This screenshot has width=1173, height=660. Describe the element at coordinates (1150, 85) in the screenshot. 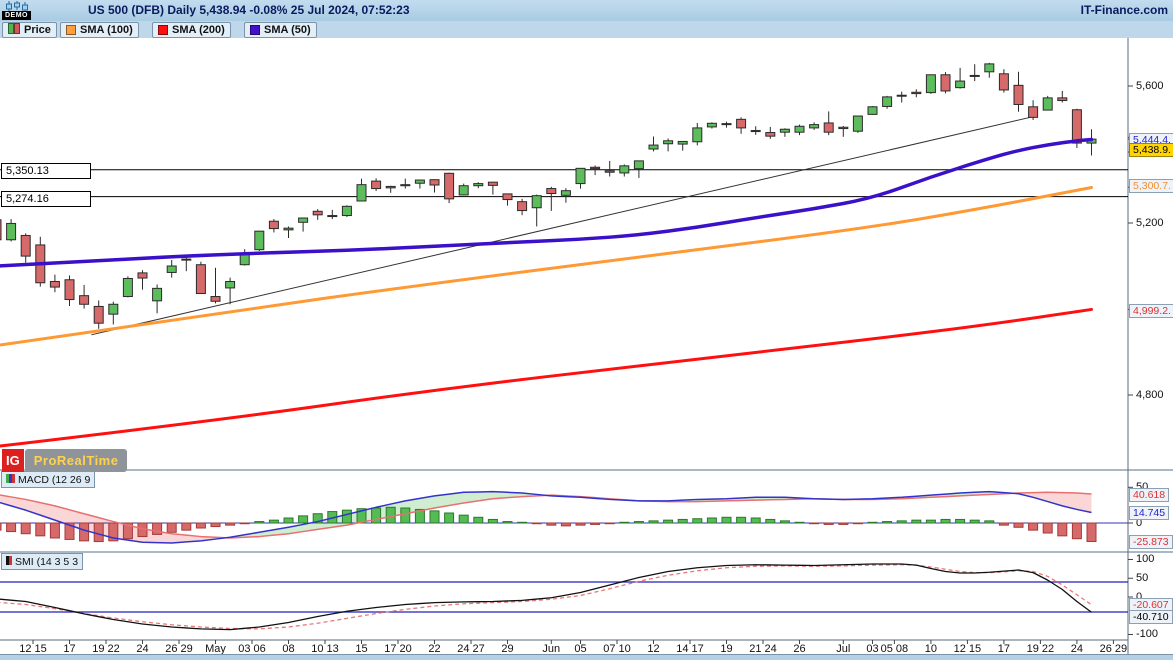

I see `price-axis-tick: 5,600` at that location.